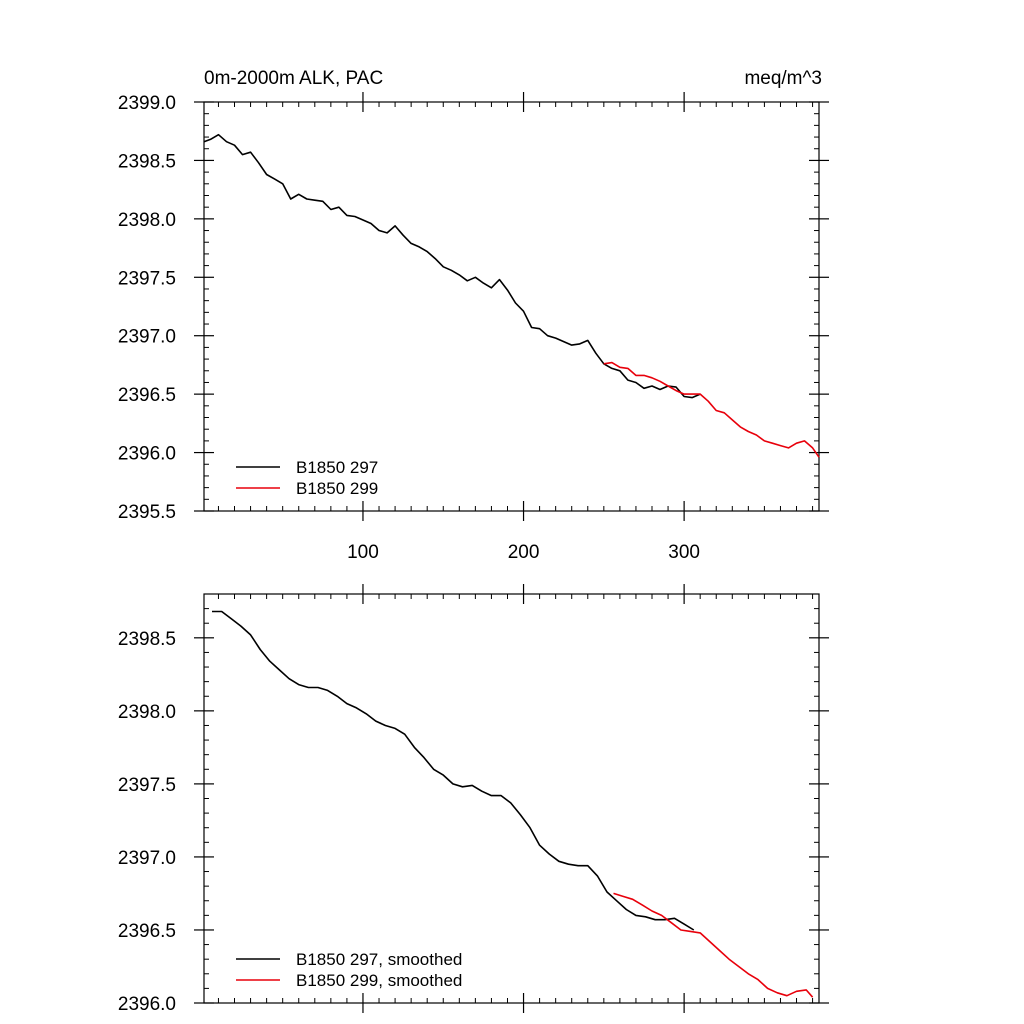  Describe the element at coordinates (379, 959) in the screenshot. I see `legend-label: B1850 297, smoothed` at that location.